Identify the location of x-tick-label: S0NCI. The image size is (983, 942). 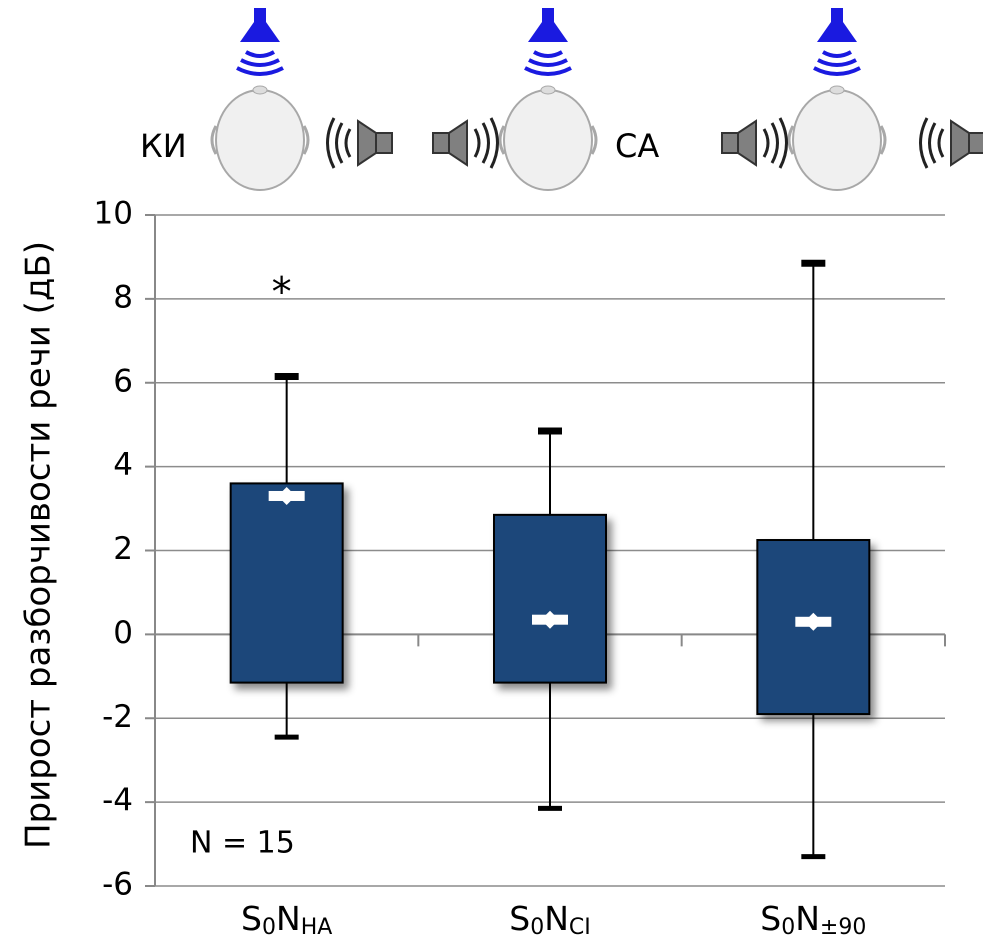
(550, 920).